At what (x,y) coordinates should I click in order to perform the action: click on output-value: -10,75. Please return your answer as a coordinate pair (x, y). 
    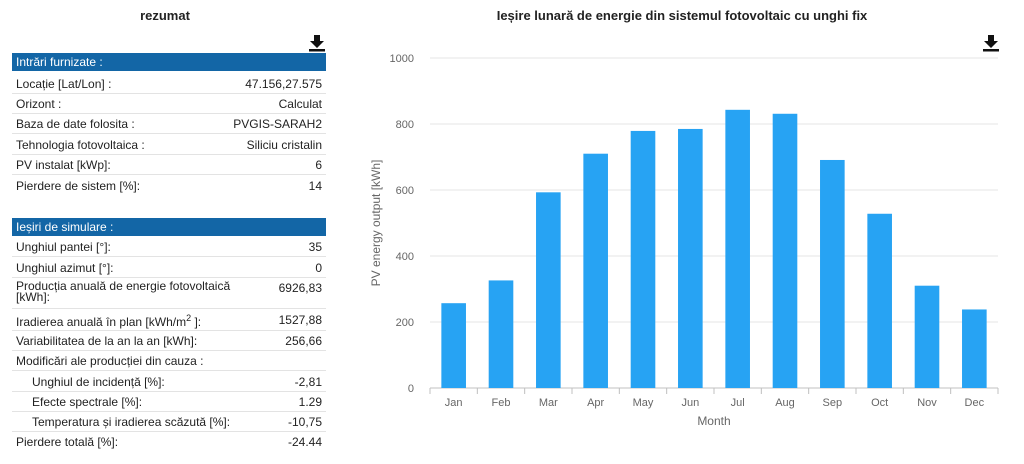
    Looking at the image, I should click on (304, 422).